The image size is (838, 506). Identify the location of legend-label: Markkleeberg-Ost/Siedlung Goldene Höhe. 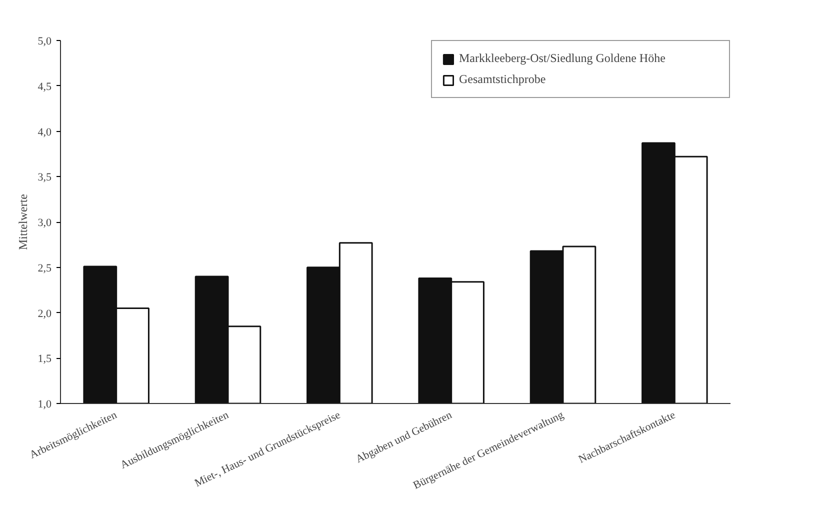
(562, 58).